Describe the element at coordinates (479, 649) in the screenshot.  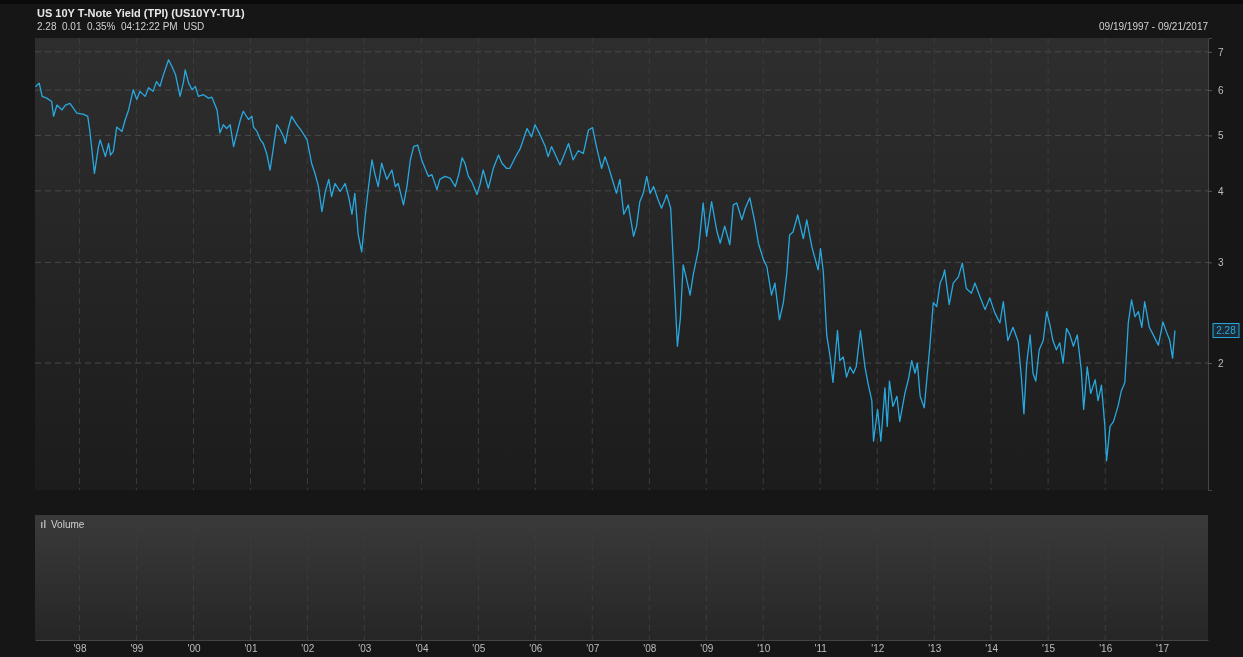
I see `x-tick-label: '05` at that location.